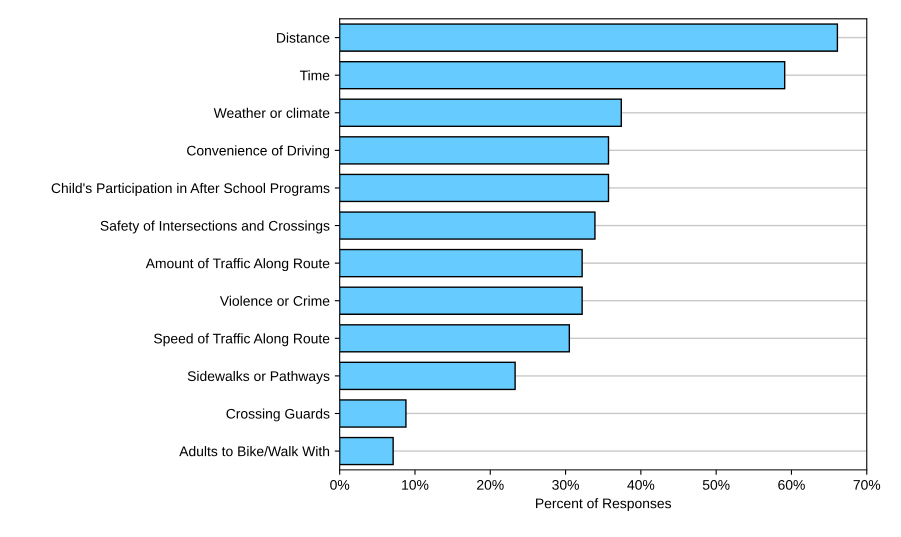 The width and height of the screenshot is (901, 537). What do you see at coordinates (315, 75) in the screenshot?
I see `y-tick-label: Time` at bounding box center [315, 75].